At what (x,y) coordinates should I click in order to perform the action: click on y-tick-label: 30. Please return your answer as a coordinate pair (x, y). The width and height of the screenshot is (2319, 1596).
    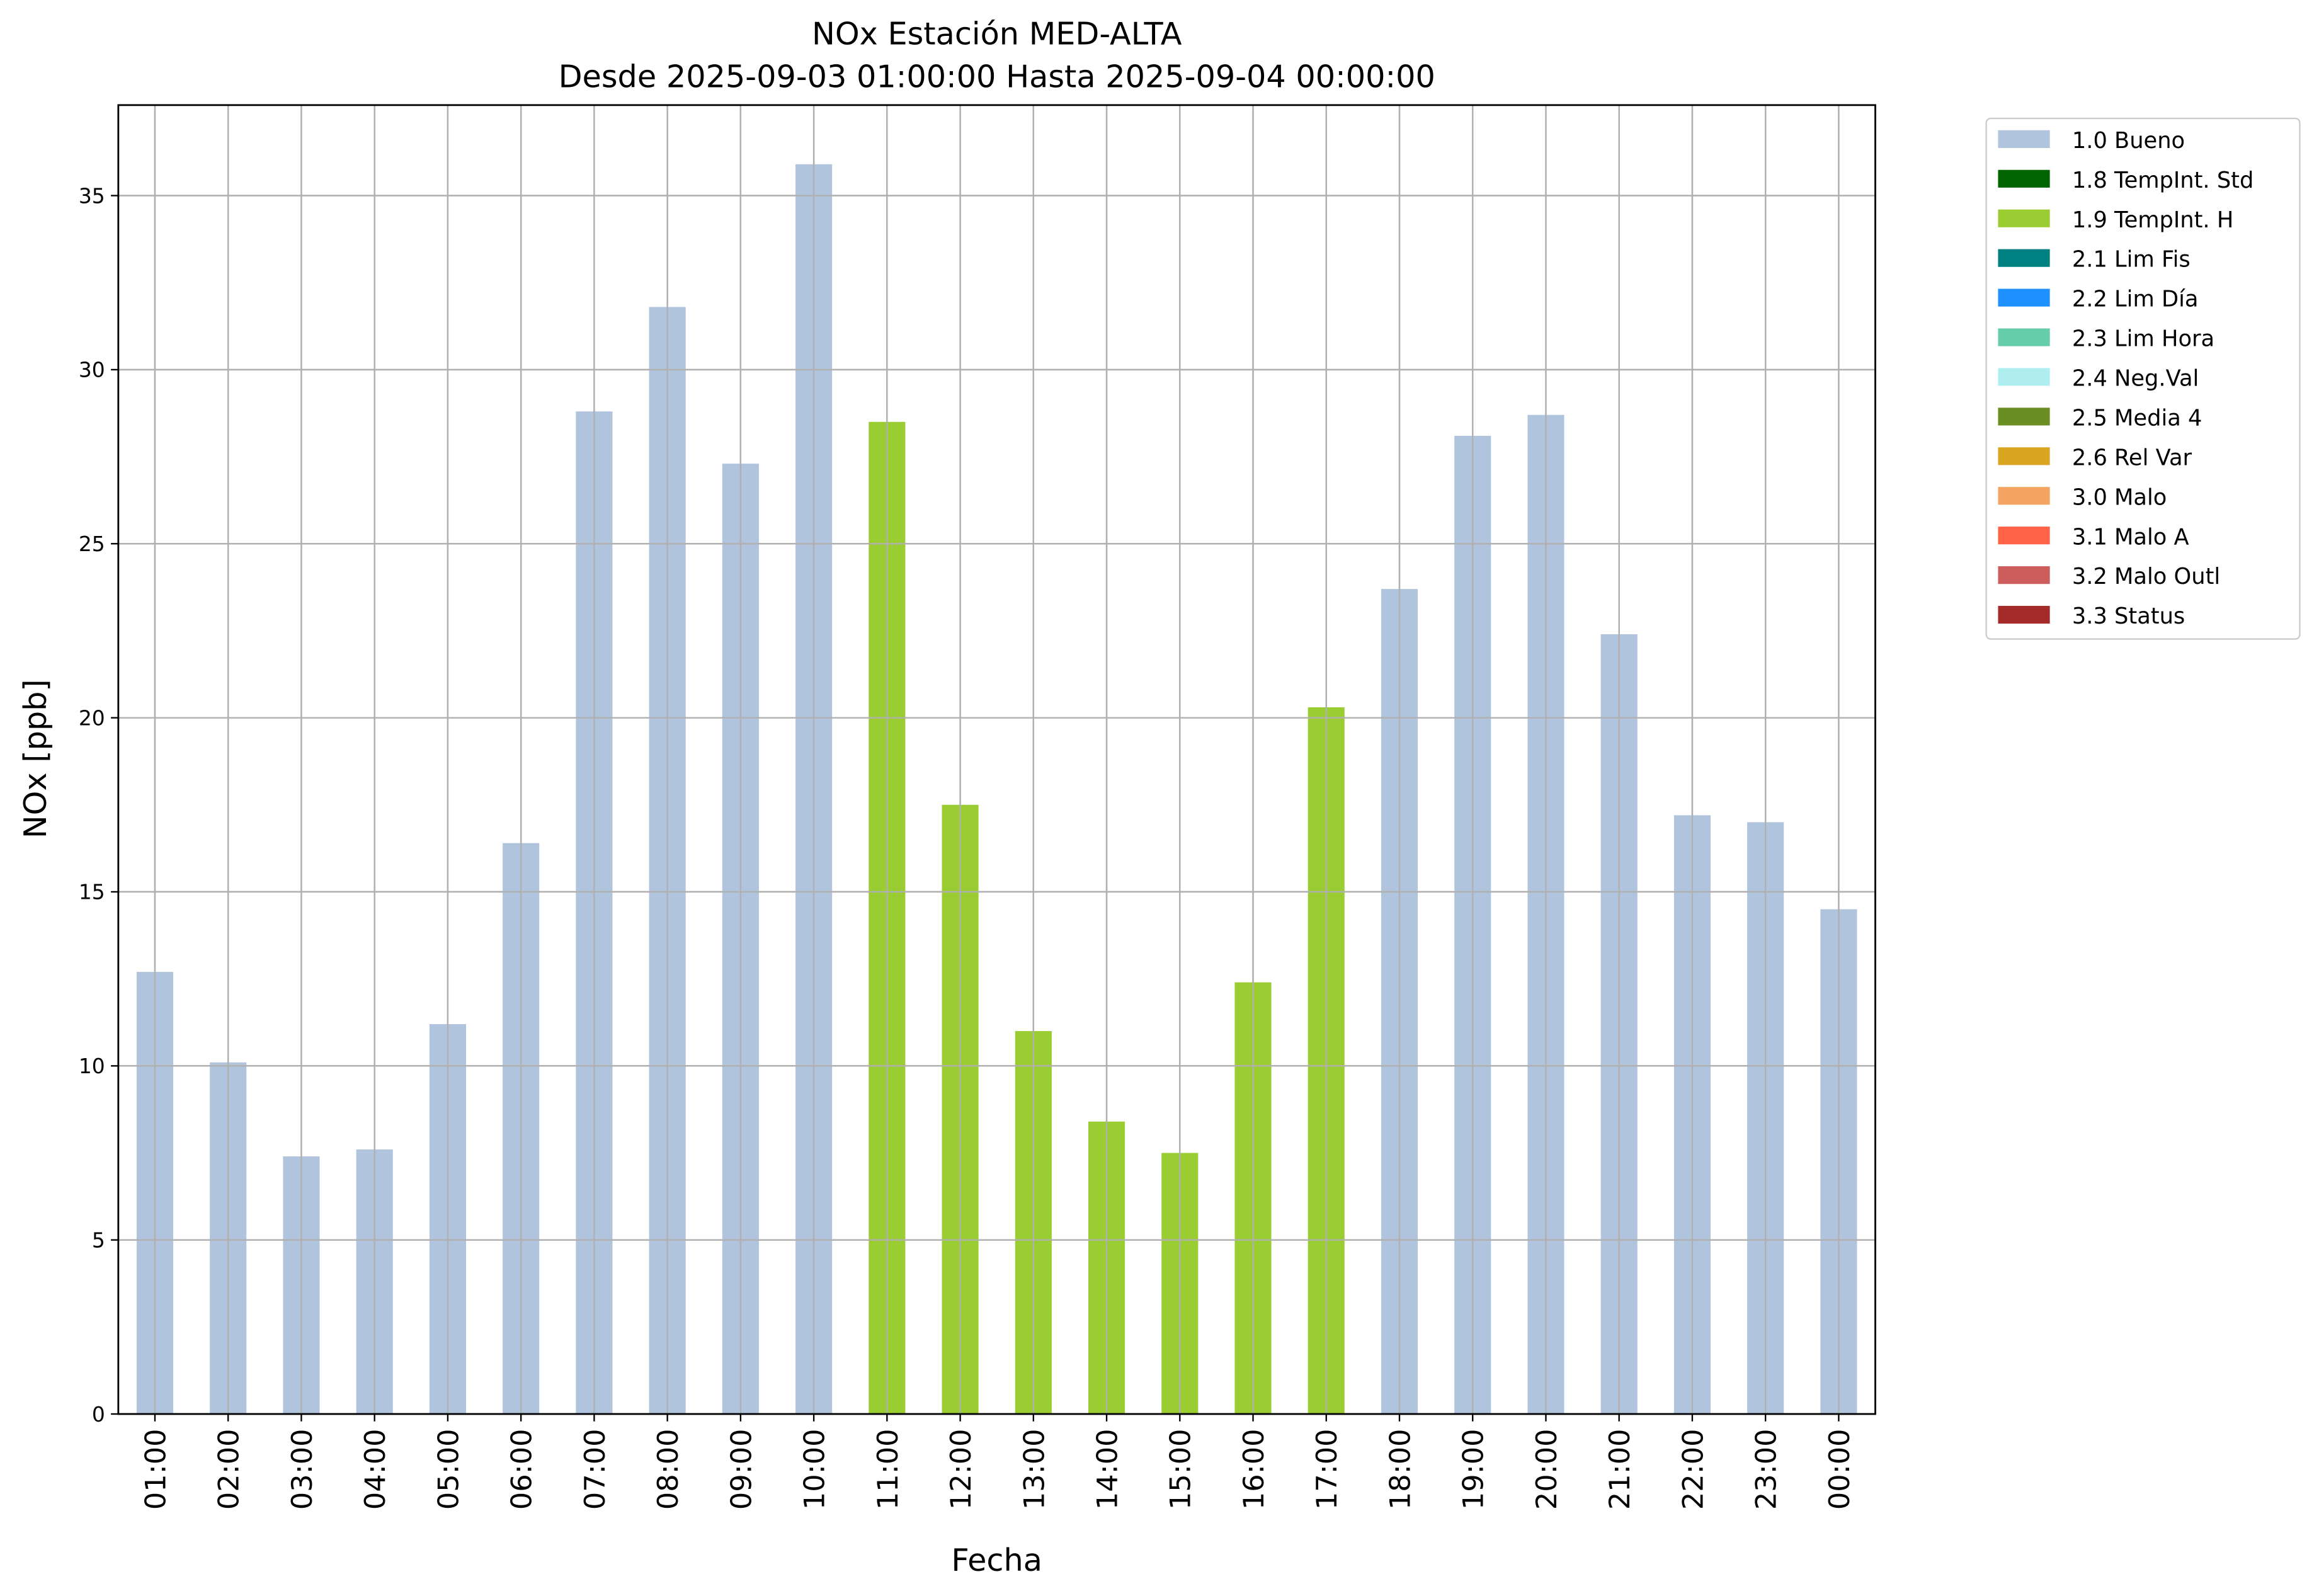
    Looking at the image, I should click on (92, 370).